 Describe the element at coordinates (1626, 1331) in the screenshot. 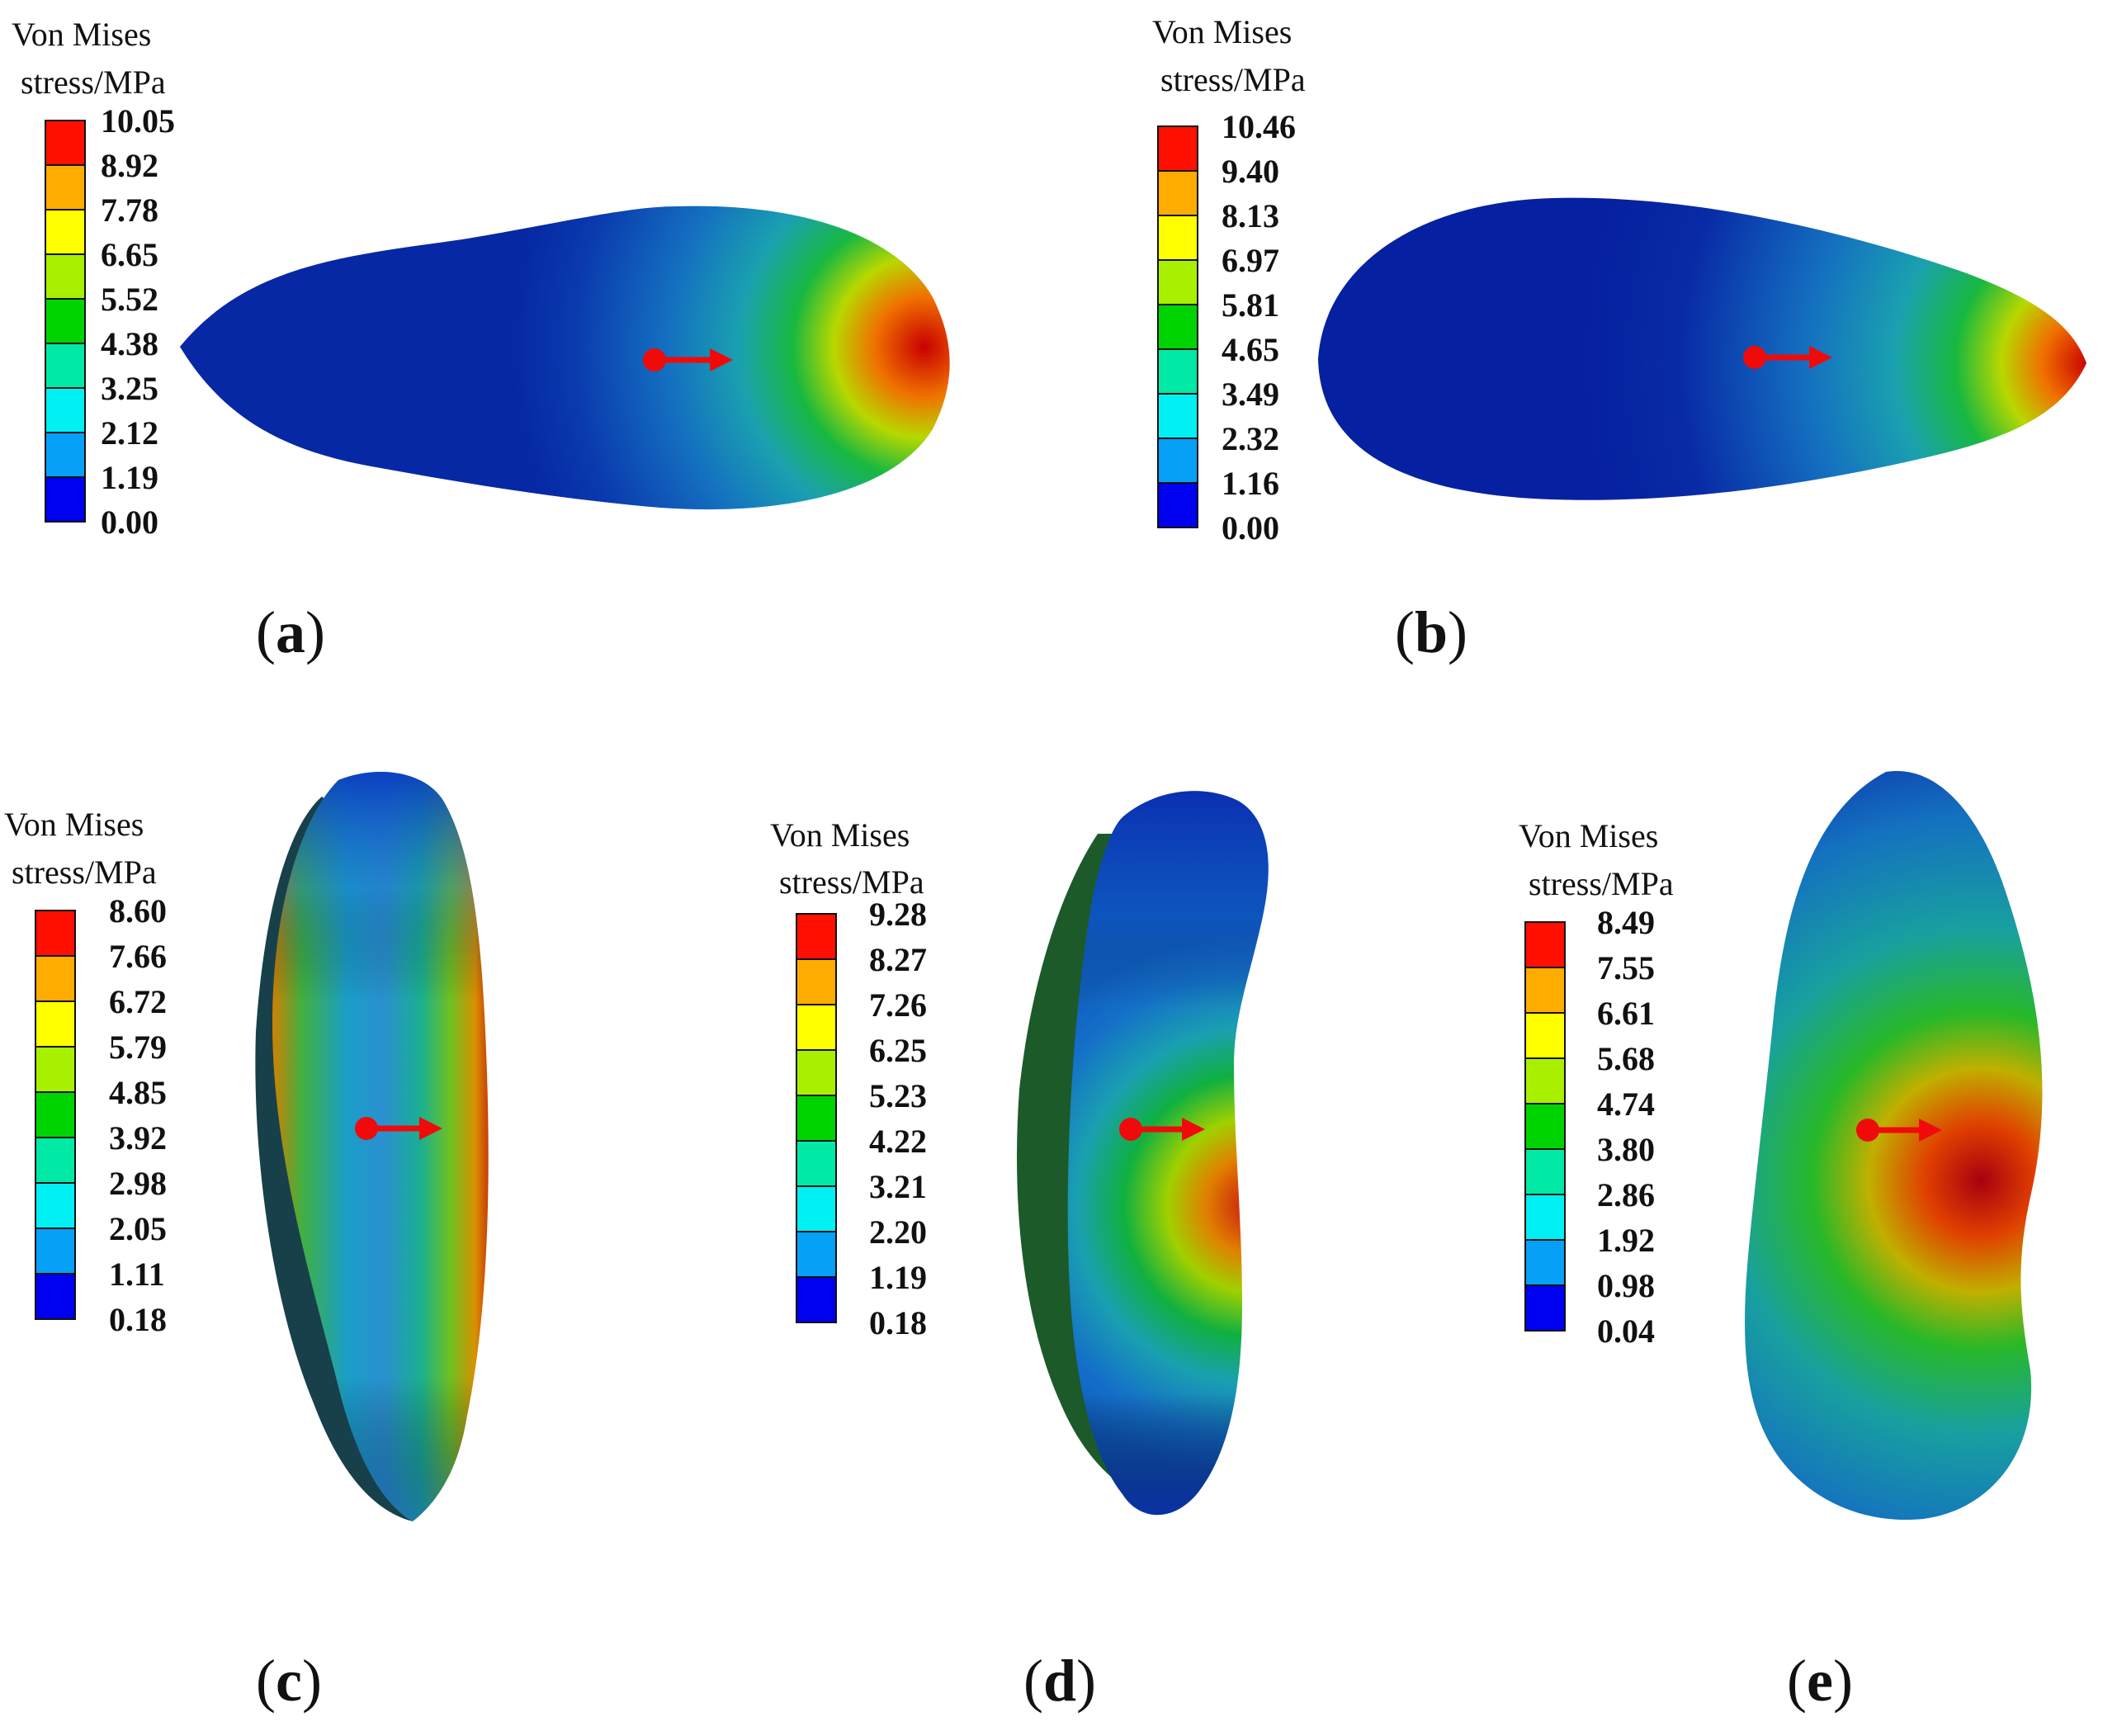

I see `colorbar-e-value-9: 0.04` at that location.